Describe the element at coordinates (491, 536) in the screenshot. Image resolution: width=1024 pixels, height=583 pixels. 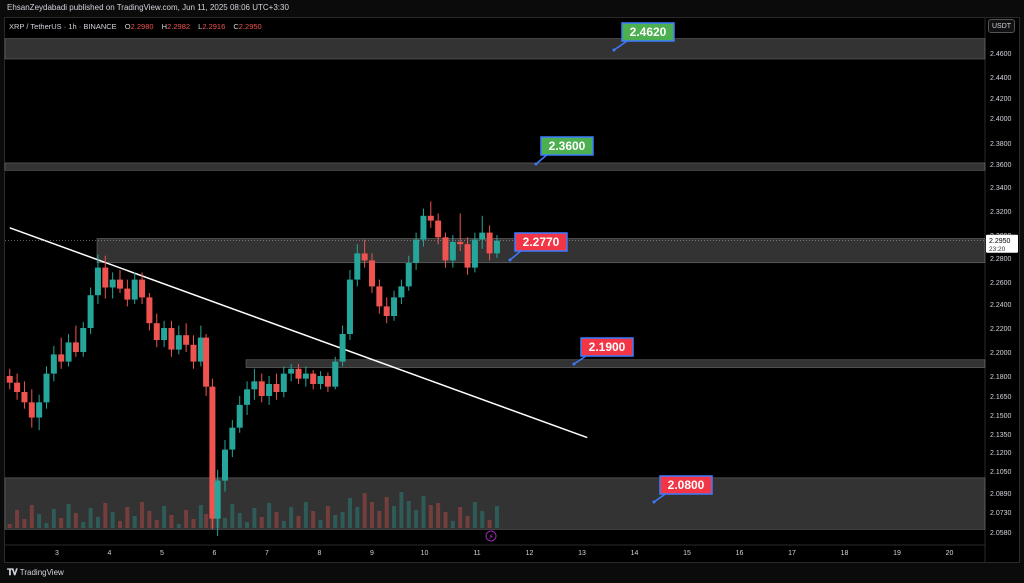
I see `events-icon` at that location.